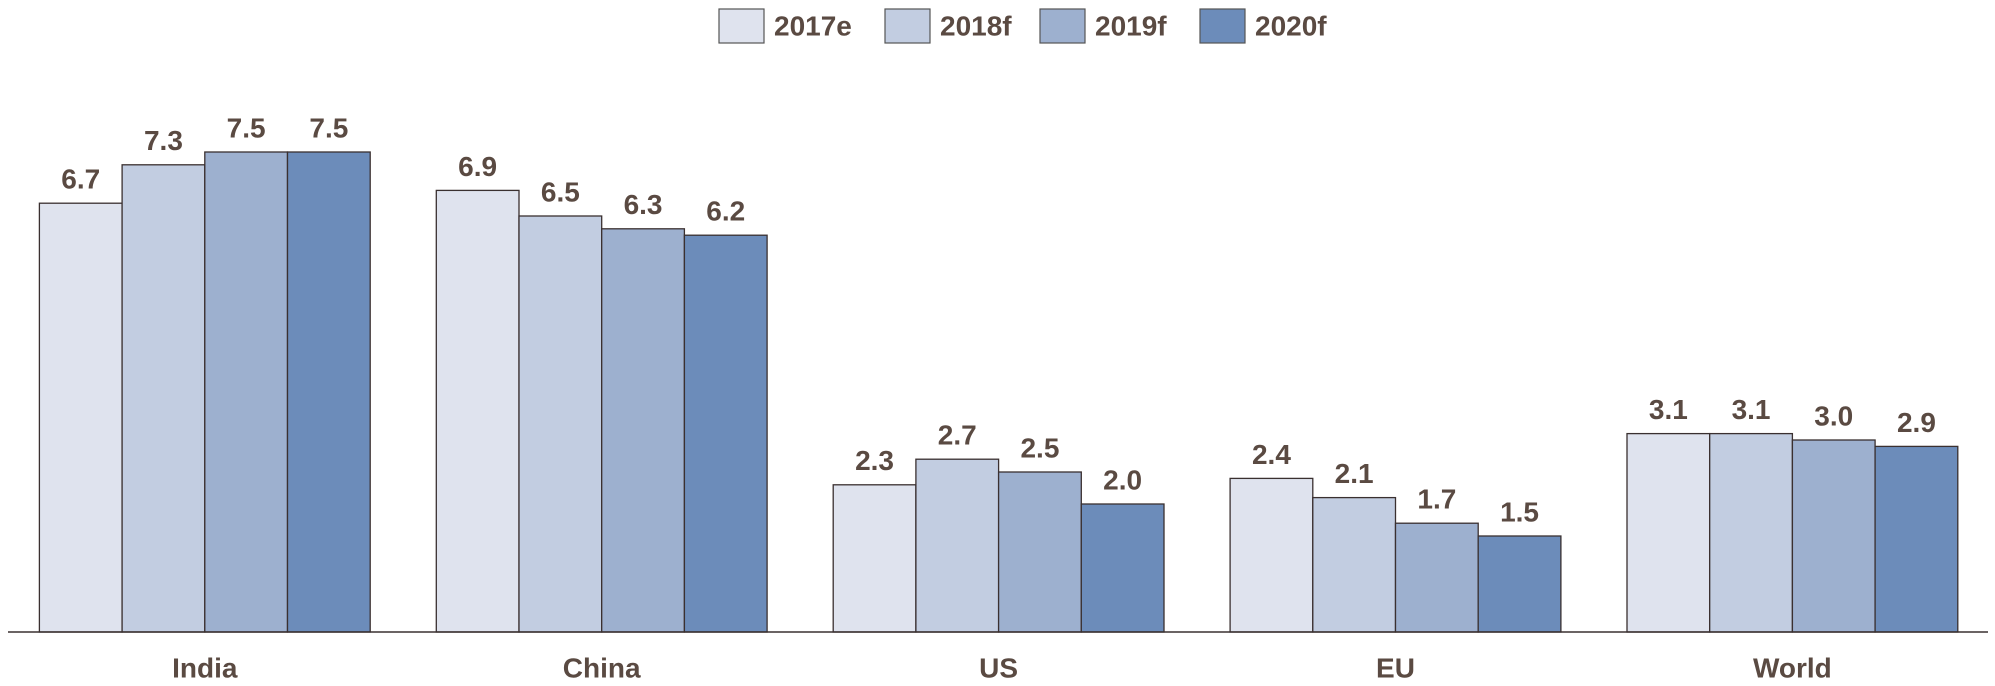 The height and width of the screenshot is (686, 1995). Describe the element at coordinates (1131, 25) in the screenshot. I see `legend-label: 2019f` at that location.